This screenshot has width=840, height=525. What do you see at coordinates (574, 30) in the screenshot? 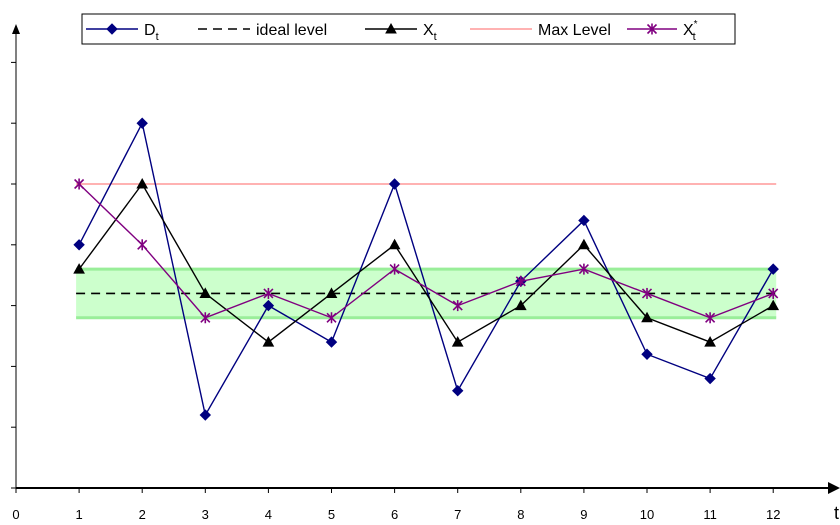
I see `legend-label: Max Level` at bounding box center [574, 30].